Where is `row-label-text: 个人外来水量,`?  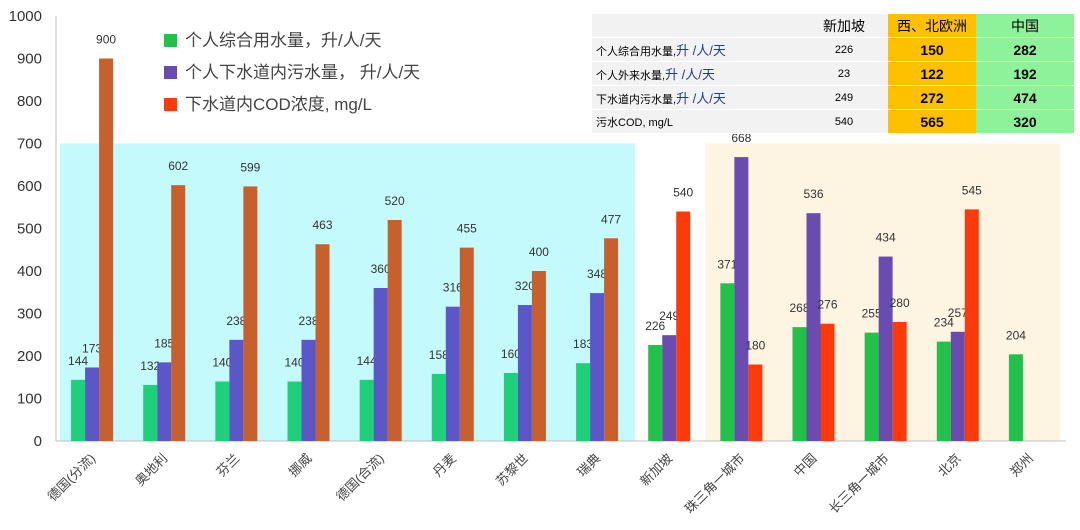 row-label-text: 个人外来水量, is located at coordinates (631, 76).